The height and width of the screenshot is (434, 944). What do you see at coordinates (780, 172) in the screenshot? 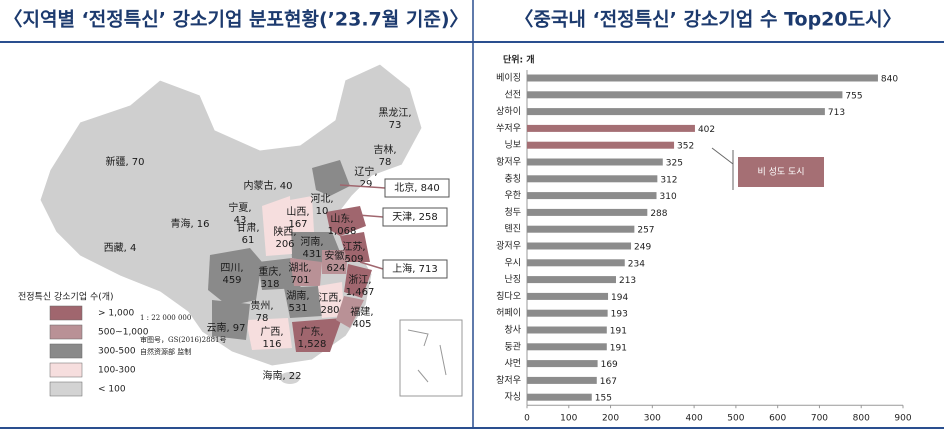
I see `annotation-text: 비 성도 도시` at bounding box center [780, 172].